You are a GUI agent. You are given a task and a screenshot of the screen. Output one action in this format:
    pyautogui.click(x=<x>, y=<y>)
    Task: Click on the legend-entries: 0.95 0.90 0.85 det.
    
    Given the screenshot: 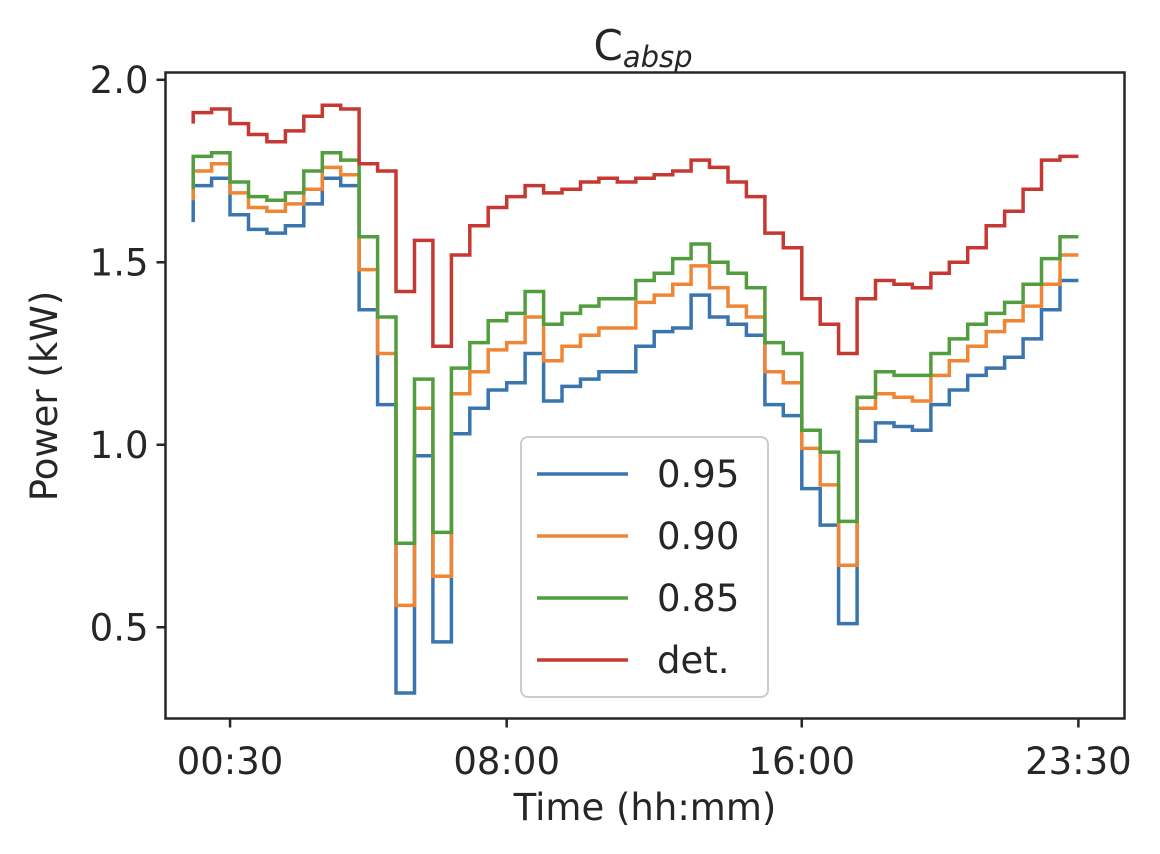 What is the action you would take?
    pyautogui.click(x=638, y=567)
    